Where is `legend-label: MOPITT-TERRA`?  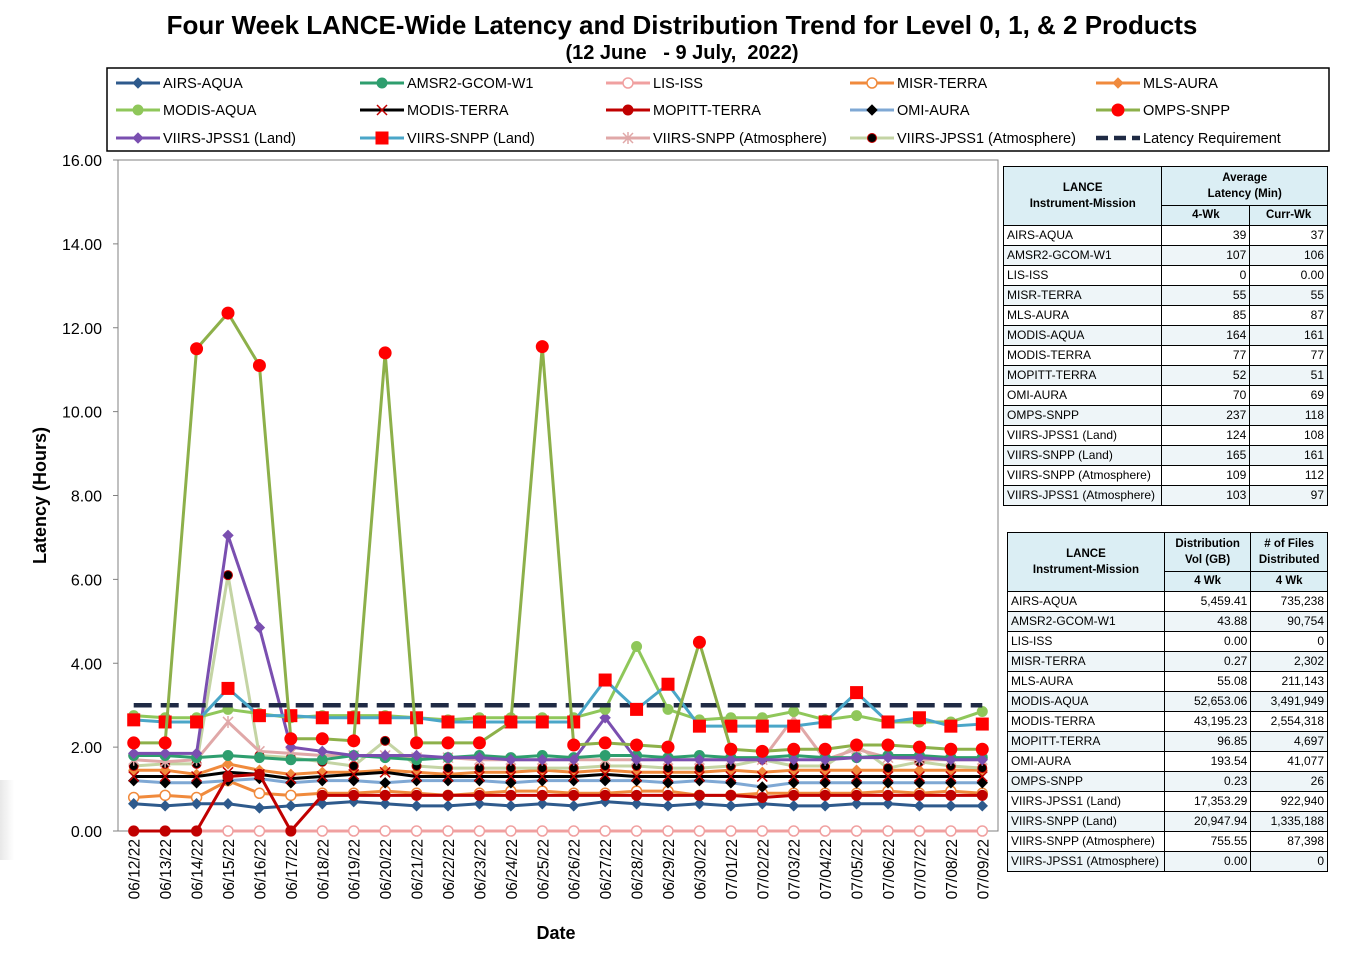 legend-label: MOPITT-TERRA is located at coordinates (707, 111).